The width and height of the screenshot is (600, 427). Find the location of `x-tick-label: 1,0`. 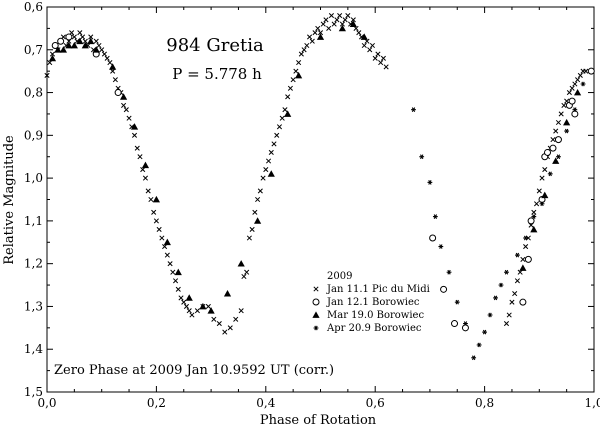

x-tick-label: 1,0 is located at coordinates (592, 403).